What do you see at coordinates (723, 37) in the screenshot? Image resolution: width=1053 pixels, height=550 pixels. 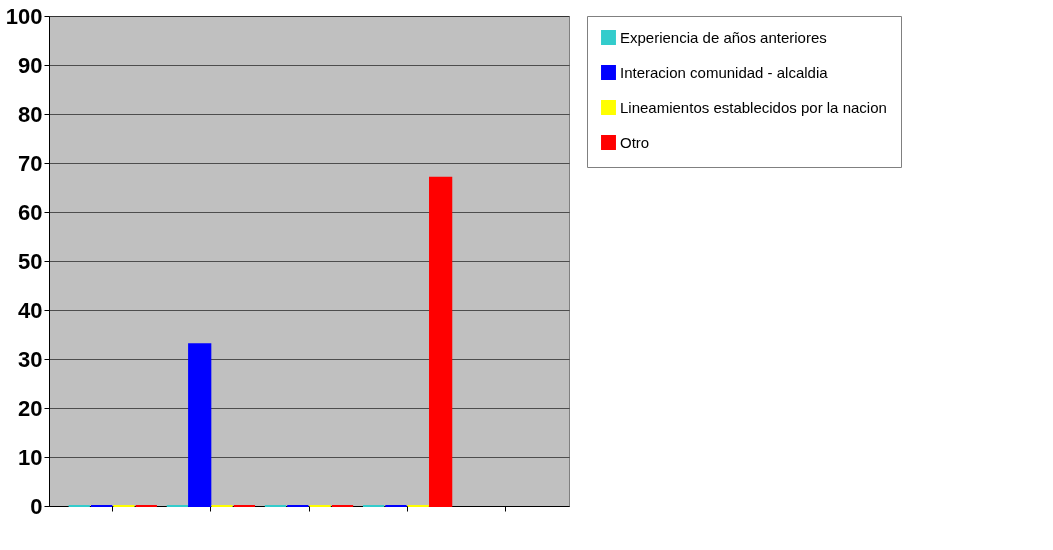 I see `legend-label: Experiencia de años anteriores` at bounding box center [723, 37].